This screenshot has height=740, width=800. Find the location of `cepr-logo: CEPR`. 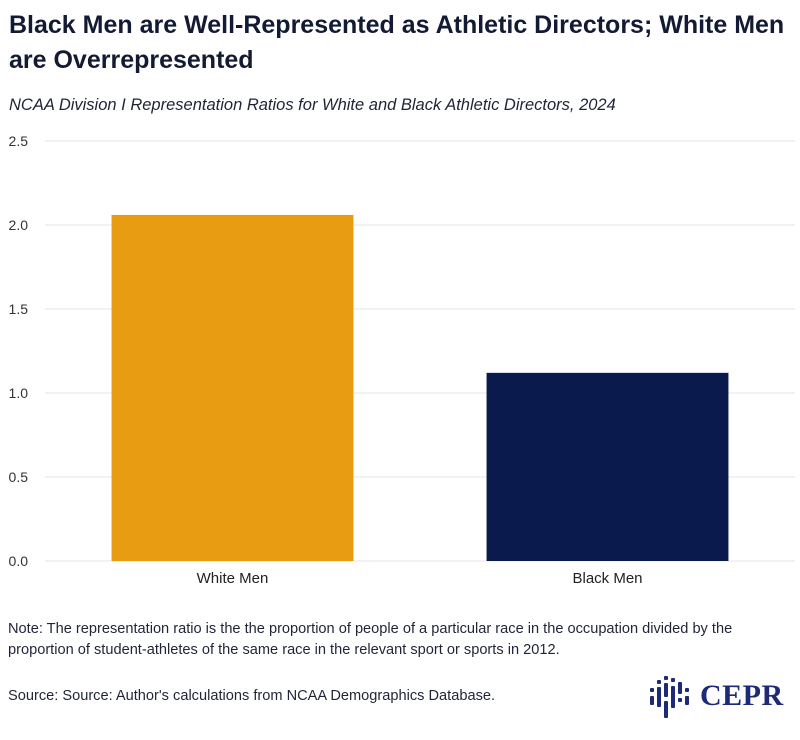

cepr-logo: CEPR is located at coordinates (718, 697).